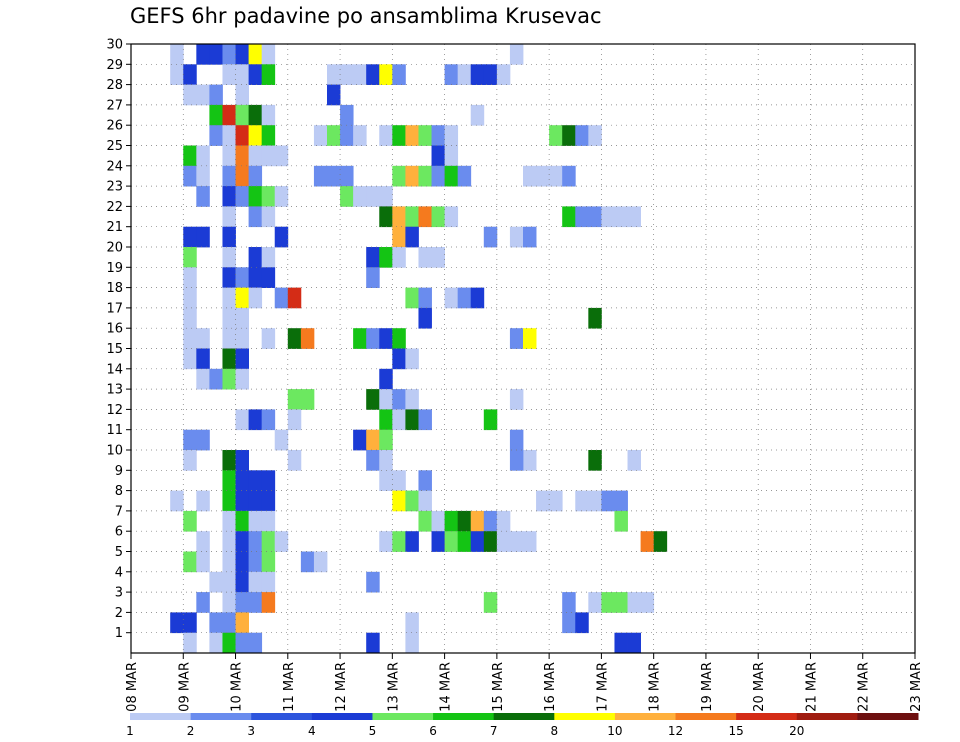 This screenshot has height=742, width=960. I want to click on y-tick-label: 7, so click(119, 511).